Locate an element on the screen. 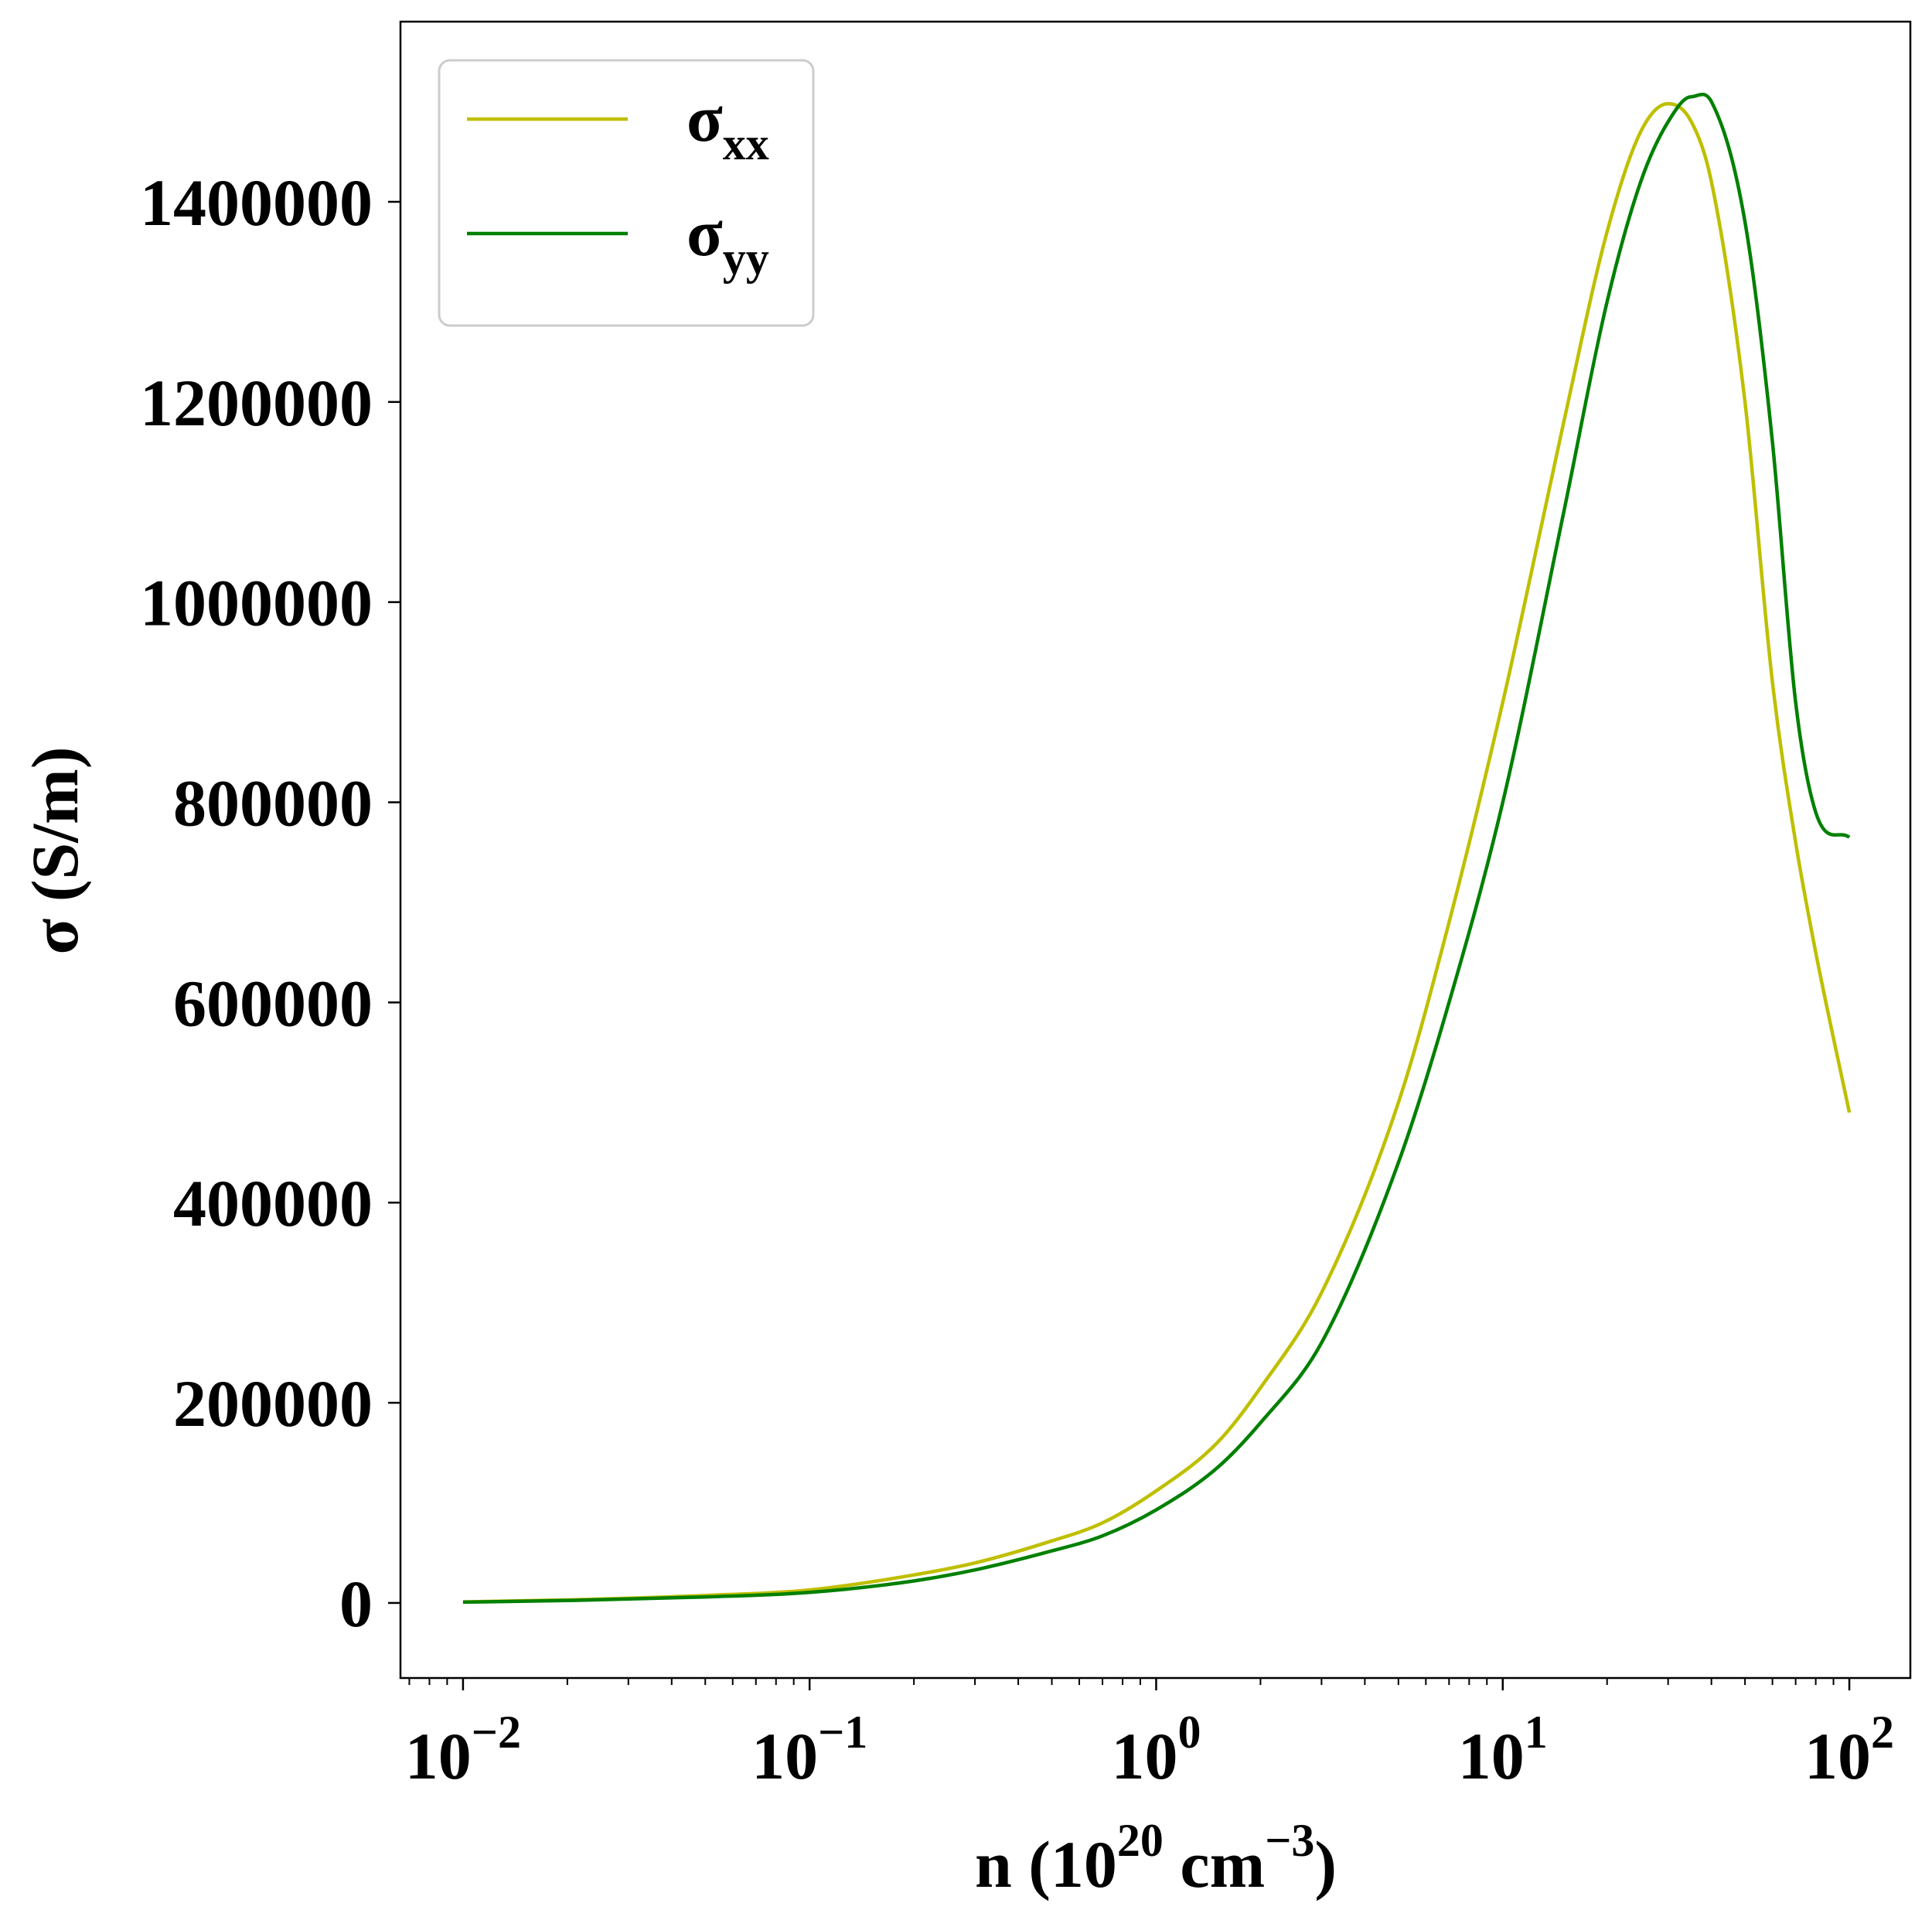 Image resolution: width=1932 pixels, height=1927 pixels. y-axis-title: σ (S/m) is located at coordinates (55, 851).